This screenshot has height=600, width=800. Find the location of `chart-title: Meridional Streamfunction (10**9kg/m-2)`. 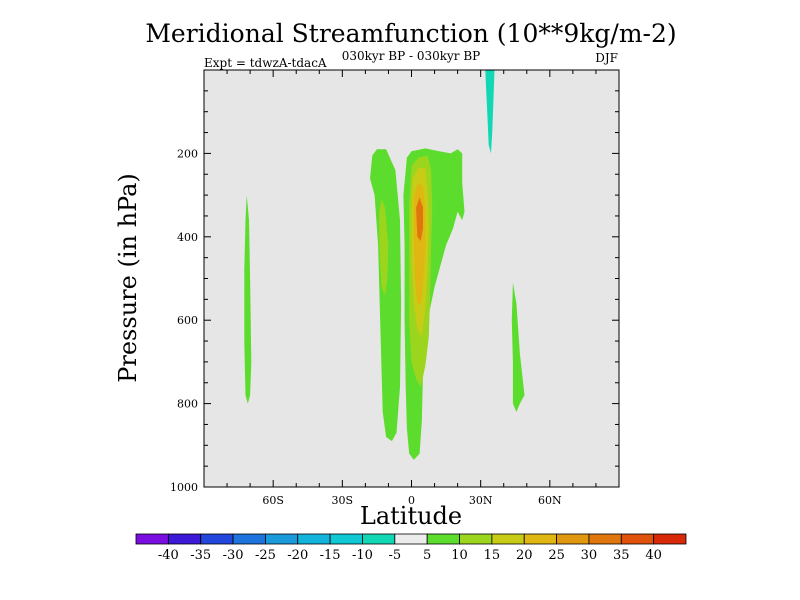

chart-title: Meridional Streamfunction (10**9kg/m-2) is located at coordinates (410, 33).